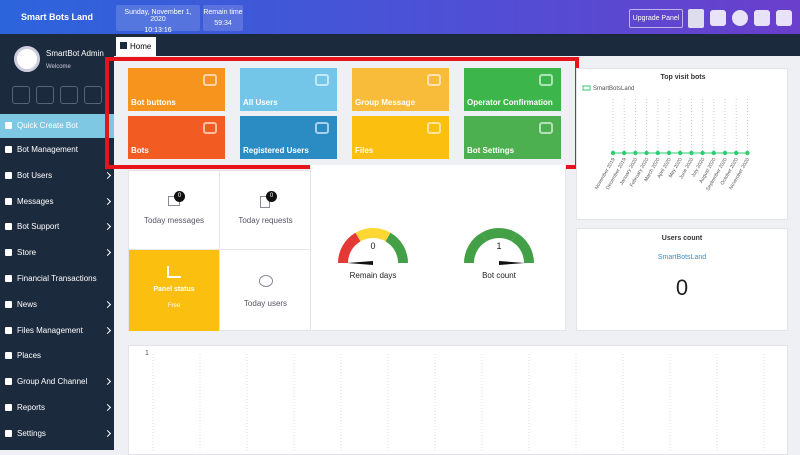 This screenshot has width=800, height=455. Describe the element at coordinates (491, 150) in the screenshot. I see `tile-label: Bot Settings` at that location.